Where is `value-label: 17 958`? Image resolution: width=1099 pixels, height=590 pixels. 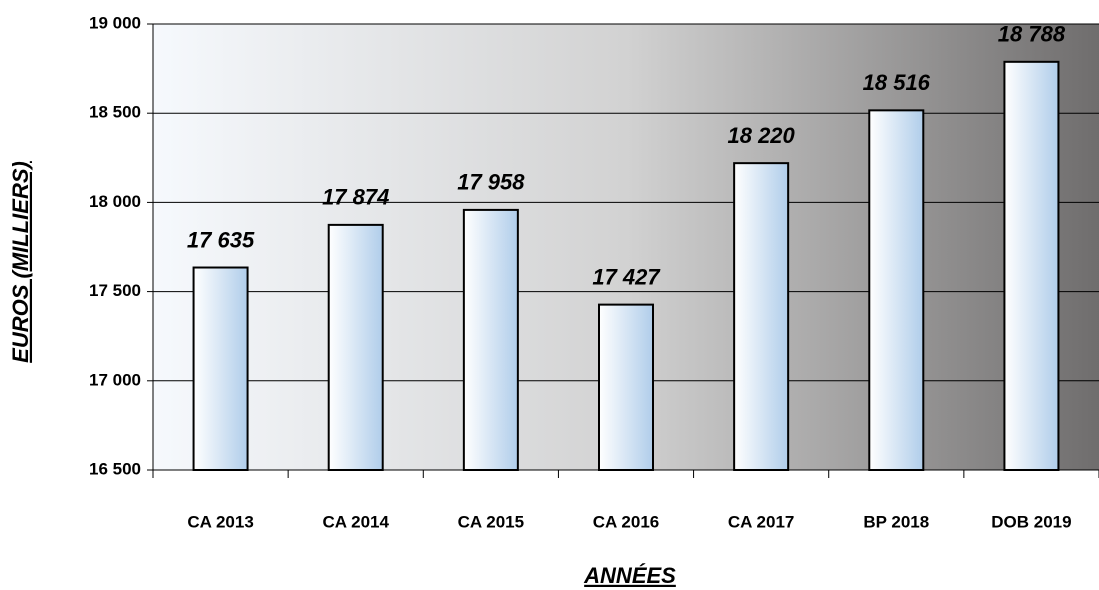
value-label: 17 958 is located at coordinates (491, 182).